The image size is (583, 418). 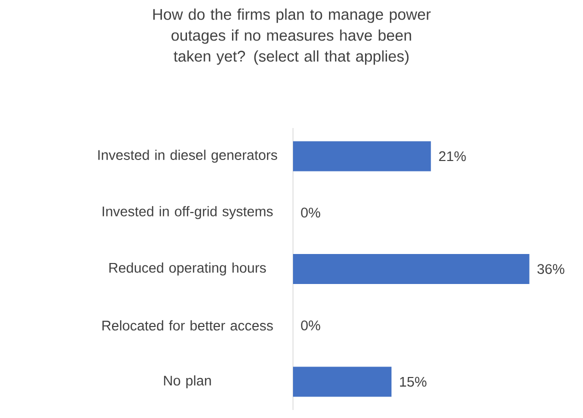 I want to click on y-tick-label: Invested in off-grid systems, so click(x=187, y=213).